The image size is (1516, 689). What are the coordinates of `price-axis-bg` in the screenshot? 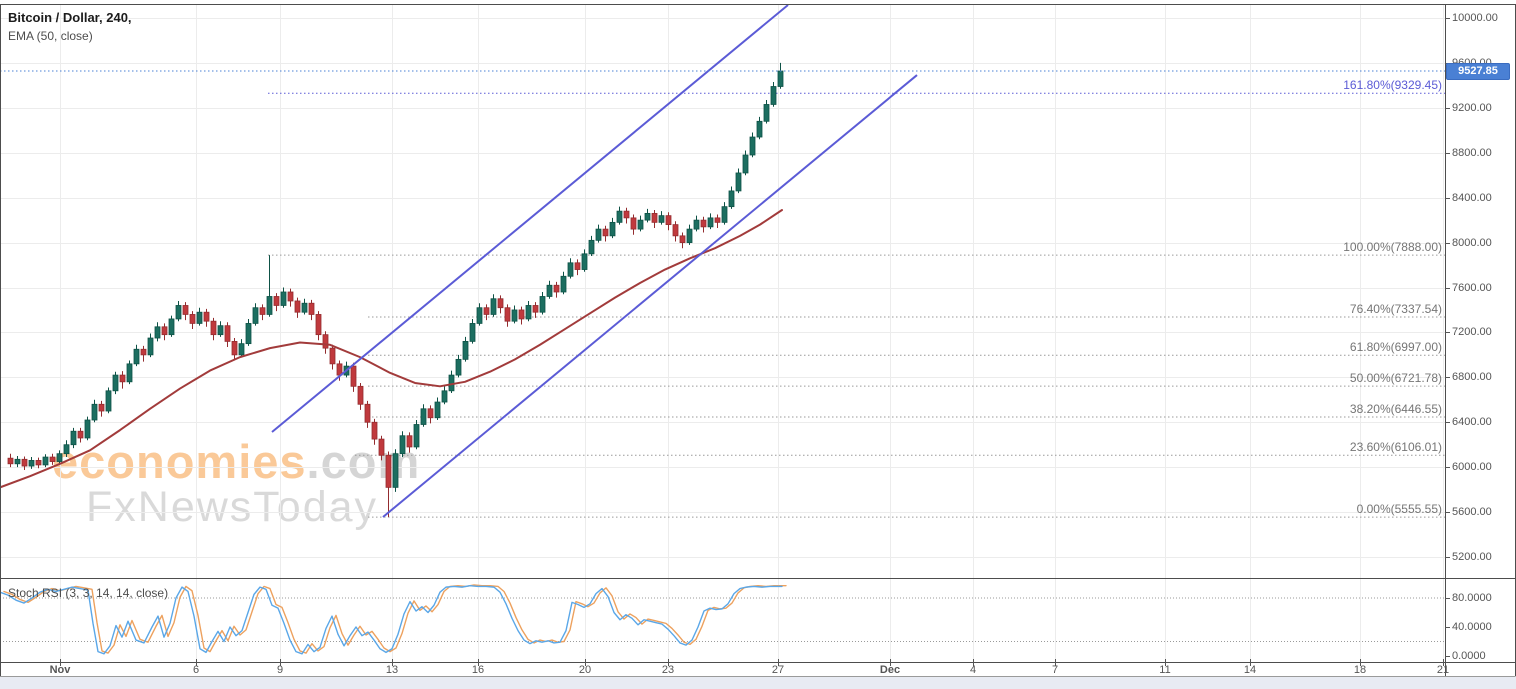 It's located at (1480, 338).